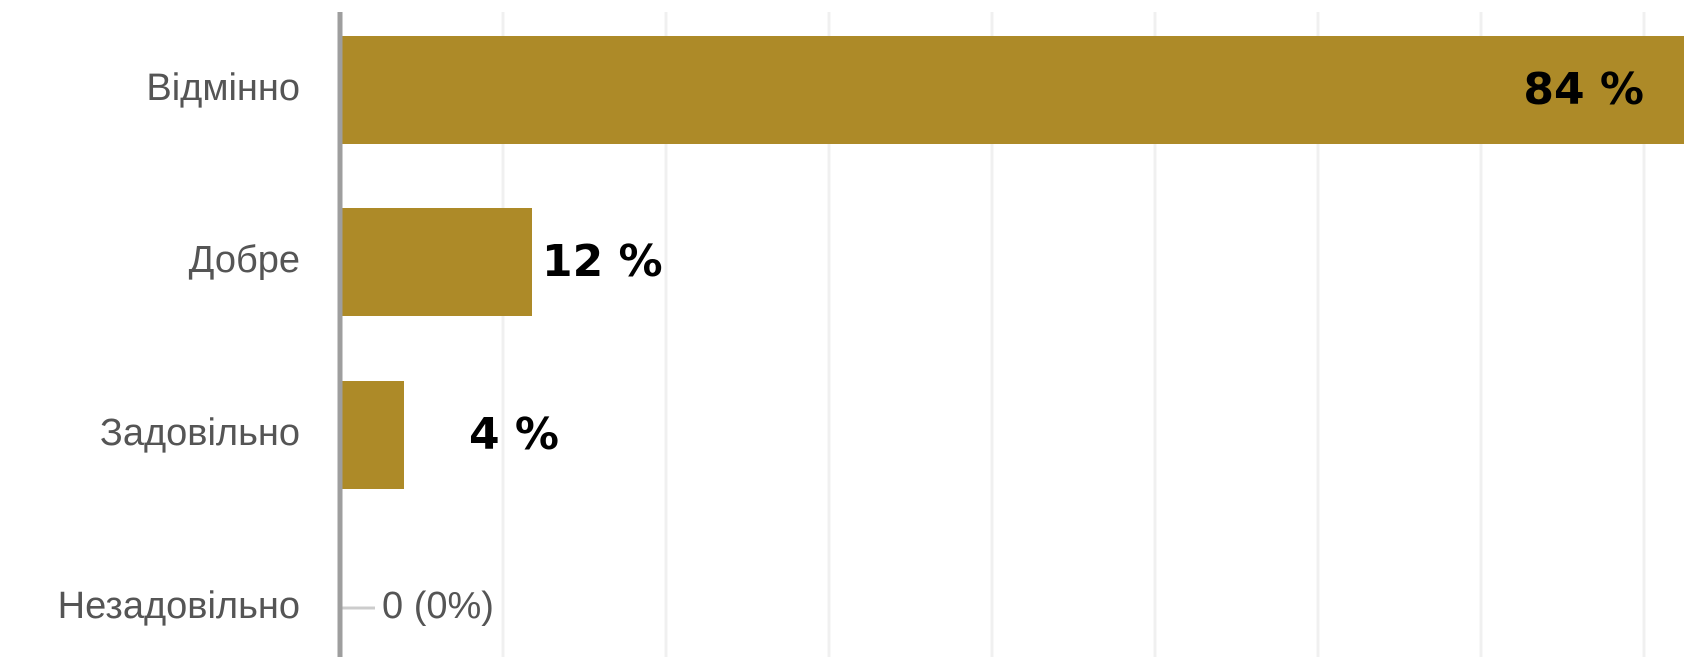 This screenshot has height=657, width=1699. Describe the element at coordinates (223, 88) in the screenshot. I see `category-label: Відмінно` at that location.